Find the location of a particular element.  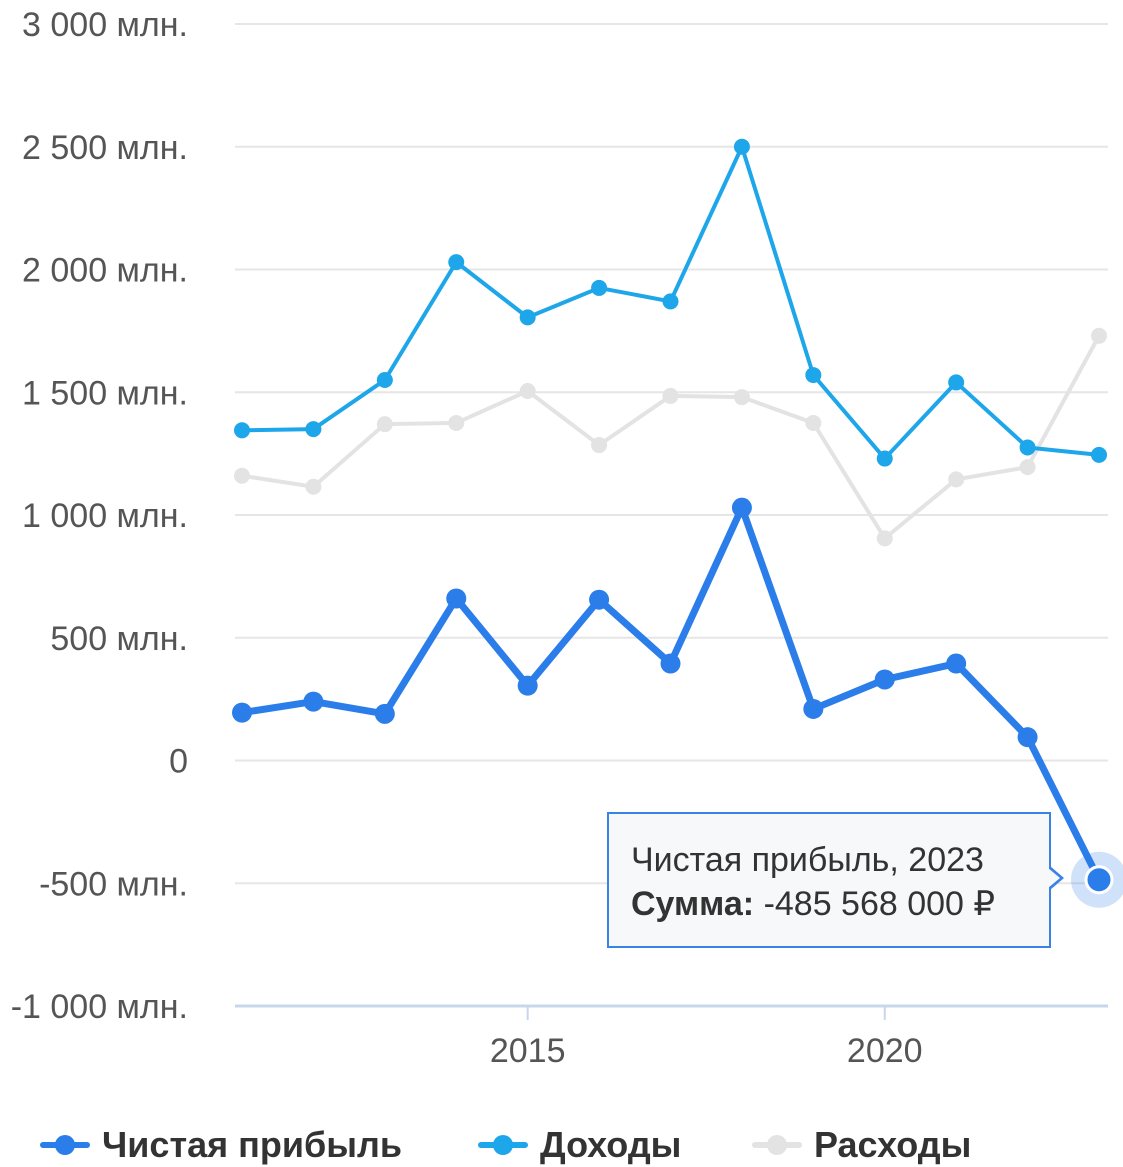

legend-marker-net-profit is located at coordinates (65, 1144).